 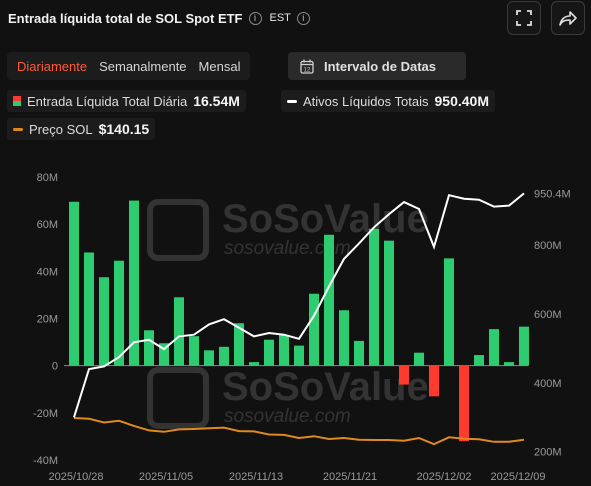 What do you see at coordinates (61, 129) in the screenshot?
I see `legend-sol-price-label: Preço SOL` at bounding box center [61, 129].